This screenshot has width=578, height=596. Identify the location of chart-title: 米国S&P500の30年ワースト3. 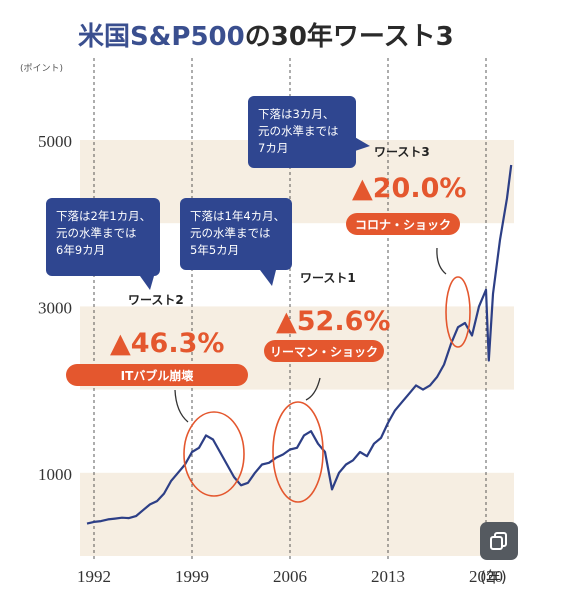
(266, 36).